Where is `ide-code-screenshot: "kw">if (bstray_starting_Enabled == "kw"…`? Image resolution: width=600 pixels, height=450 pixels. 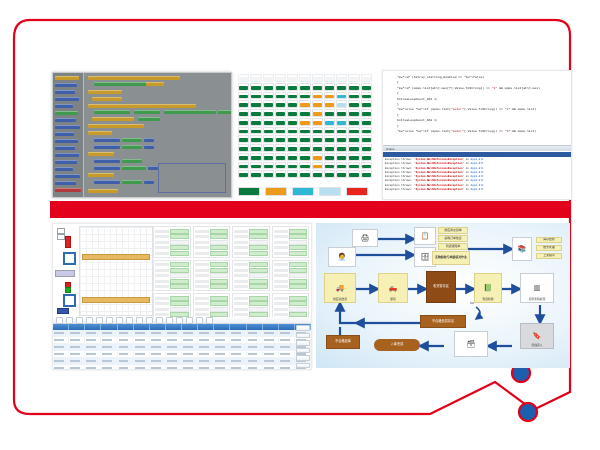
ide-code-screenshot: "kw">if (bstray_starting_Enabled == "kw"… is located at coordinates (477, 135).